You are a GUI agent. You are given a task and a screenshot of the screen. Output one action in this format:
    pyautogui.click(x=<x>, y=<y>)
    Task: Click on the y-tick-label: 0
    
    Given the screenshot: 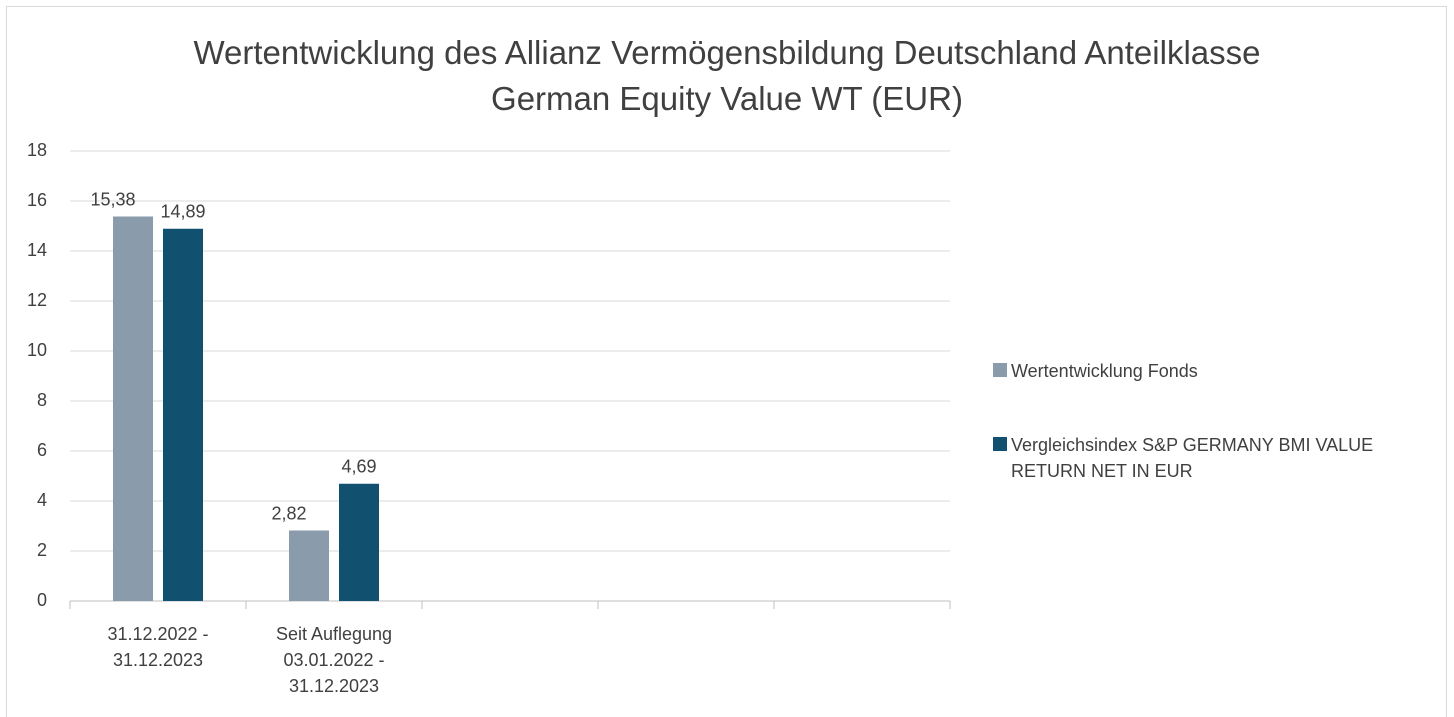 What is the action you would take?
    pyautogui.click(x=42, y=600)
    